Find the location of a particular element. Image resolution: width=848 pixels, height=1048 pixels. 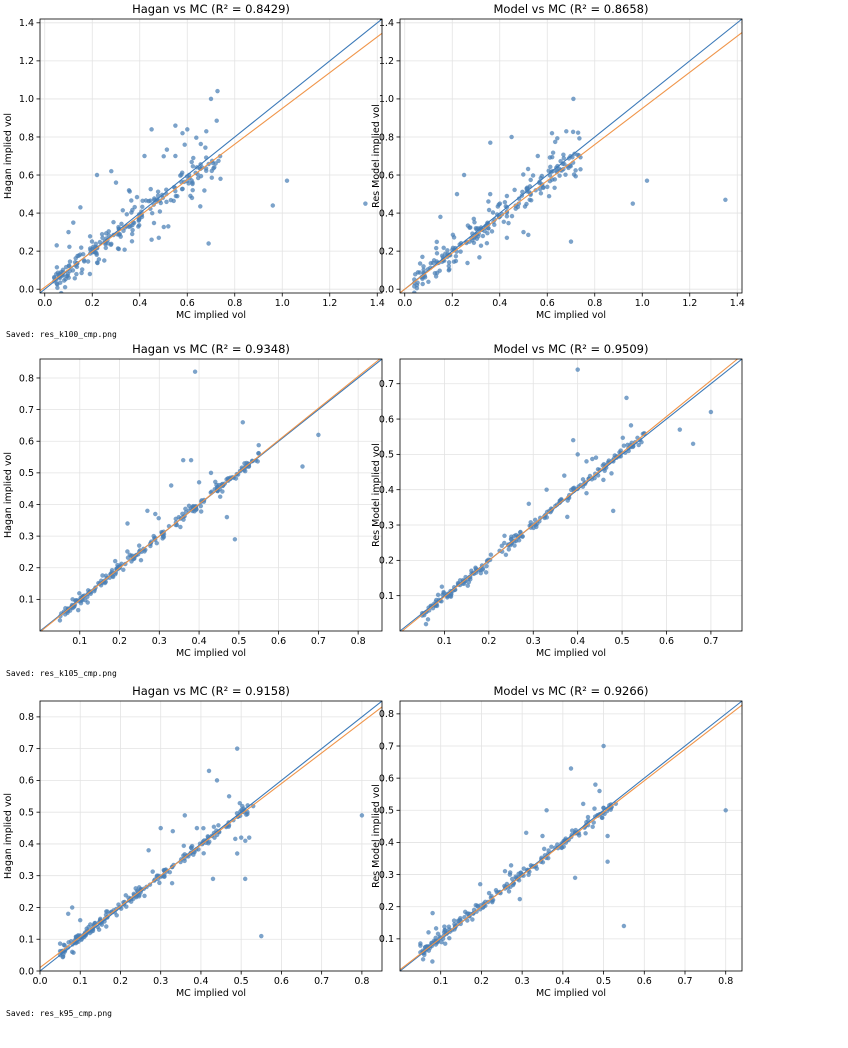

x-tick-label: 1.4 is located at coordinates (377, 303).